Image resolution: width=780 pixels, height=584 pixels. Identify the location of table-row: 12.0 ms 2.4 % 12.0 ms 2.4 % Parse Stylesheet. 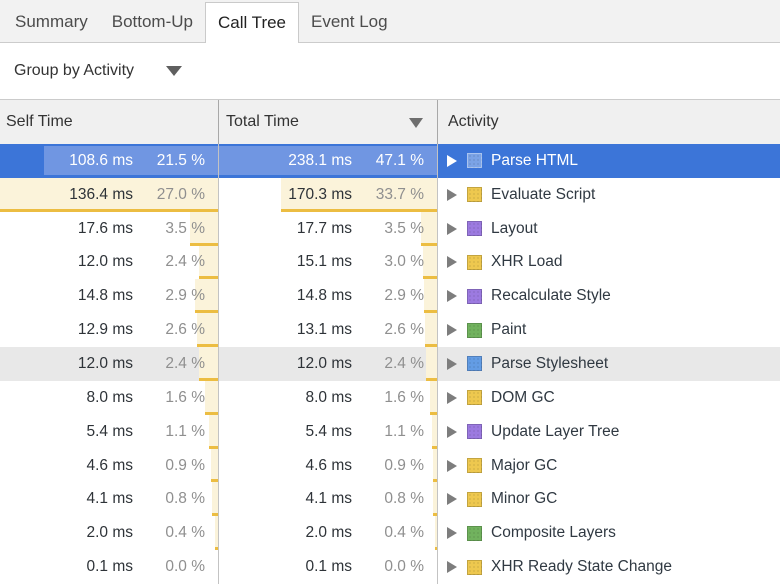
(390, 364).